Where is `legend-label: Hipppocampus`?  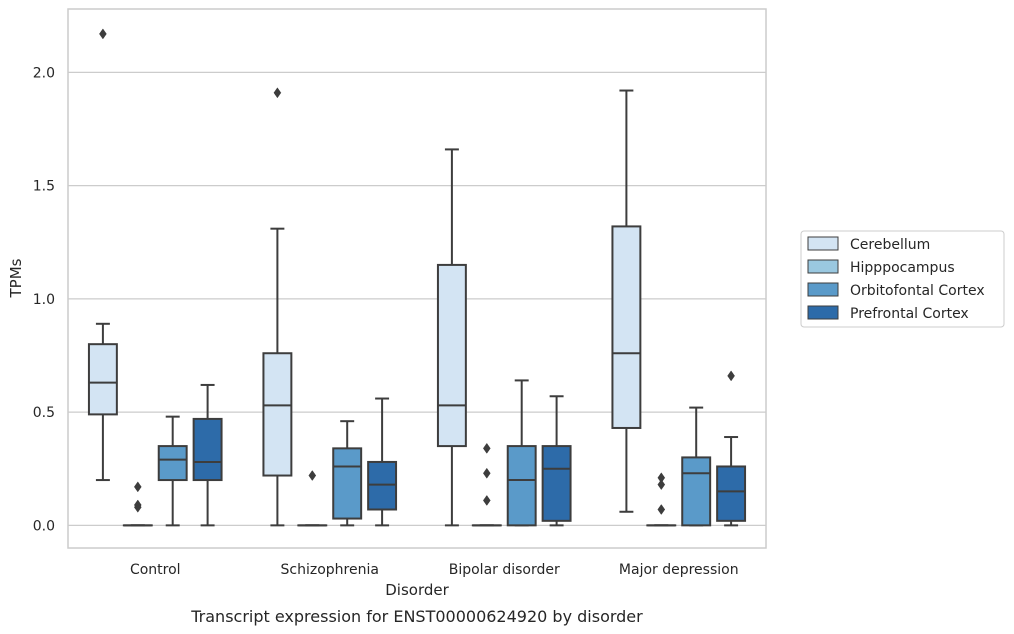 legend-label: Hipppocampus is located at coordinates (902, 268).